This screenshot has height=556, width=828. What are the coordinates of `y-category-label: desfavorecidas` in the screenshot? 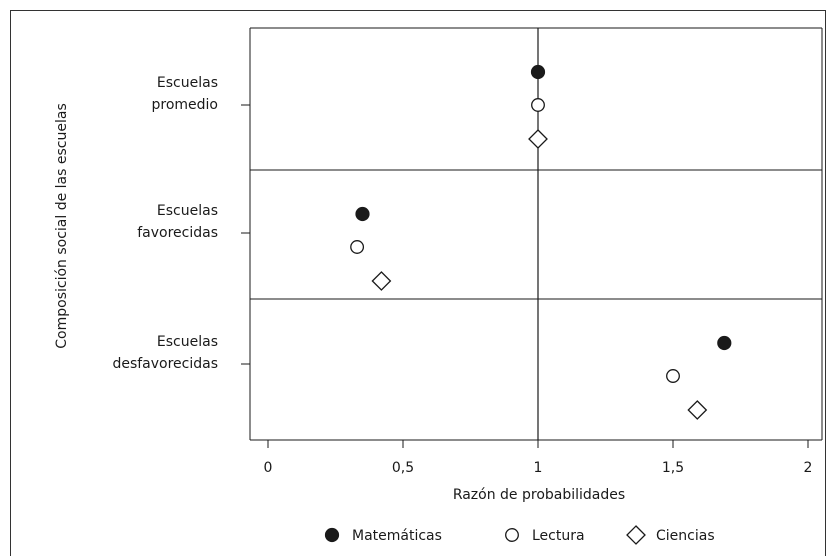 It's located at (165, 364).